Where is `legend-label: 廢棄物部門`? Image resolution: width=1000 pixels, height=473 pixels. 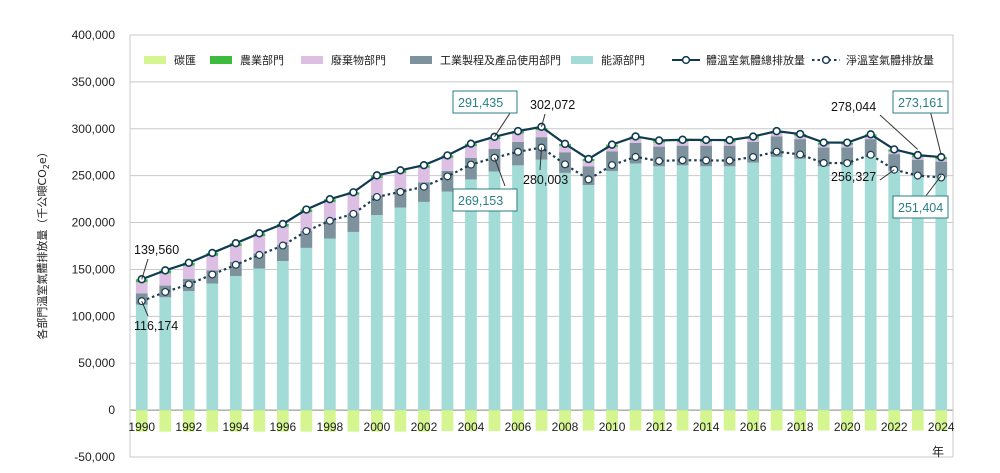
legend-label: 廢棄物部門 is located at coordinates (358, 60).